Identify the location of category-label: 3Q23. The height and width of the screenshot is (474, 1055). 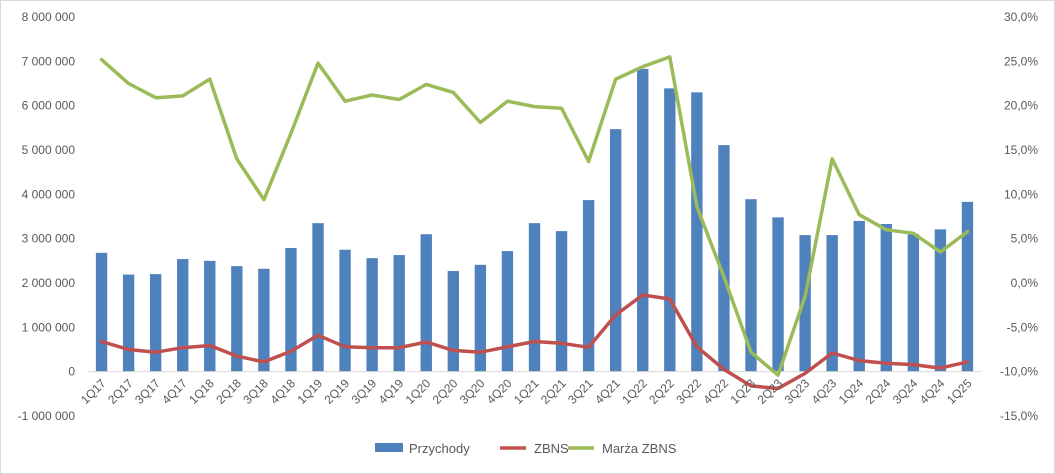
(797, 391).